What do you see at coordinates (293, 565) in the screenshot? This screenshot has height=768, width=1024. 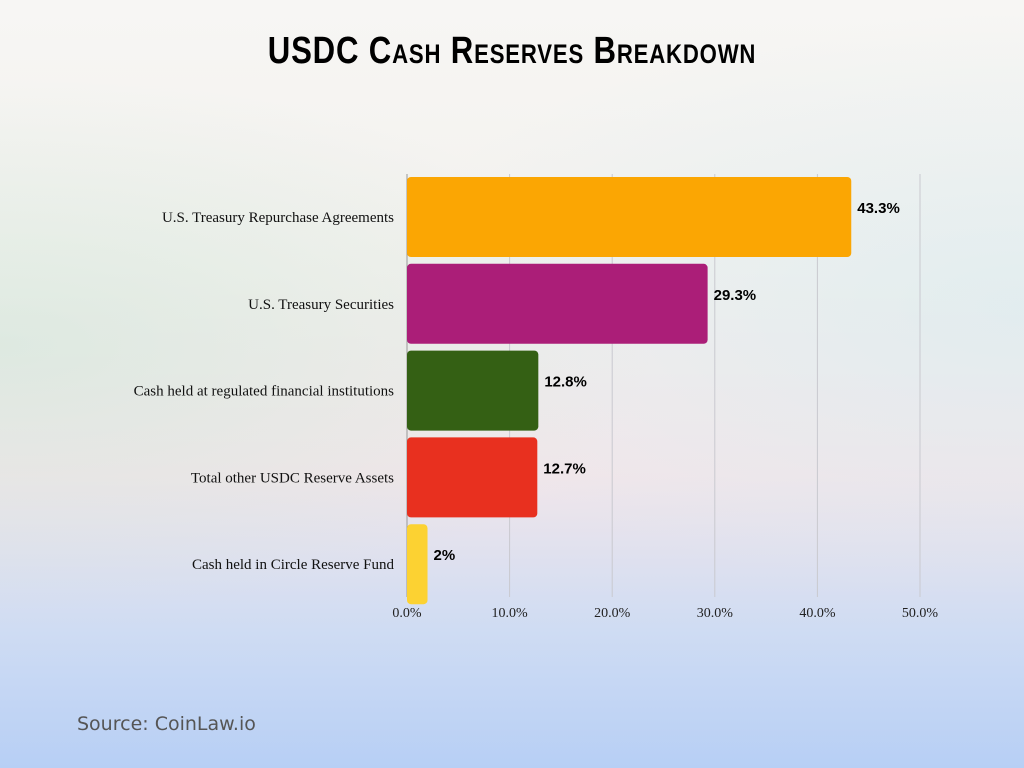 I see `category-label: Cash held in Circle Reserve Fund` at bounding box center [293, 565].